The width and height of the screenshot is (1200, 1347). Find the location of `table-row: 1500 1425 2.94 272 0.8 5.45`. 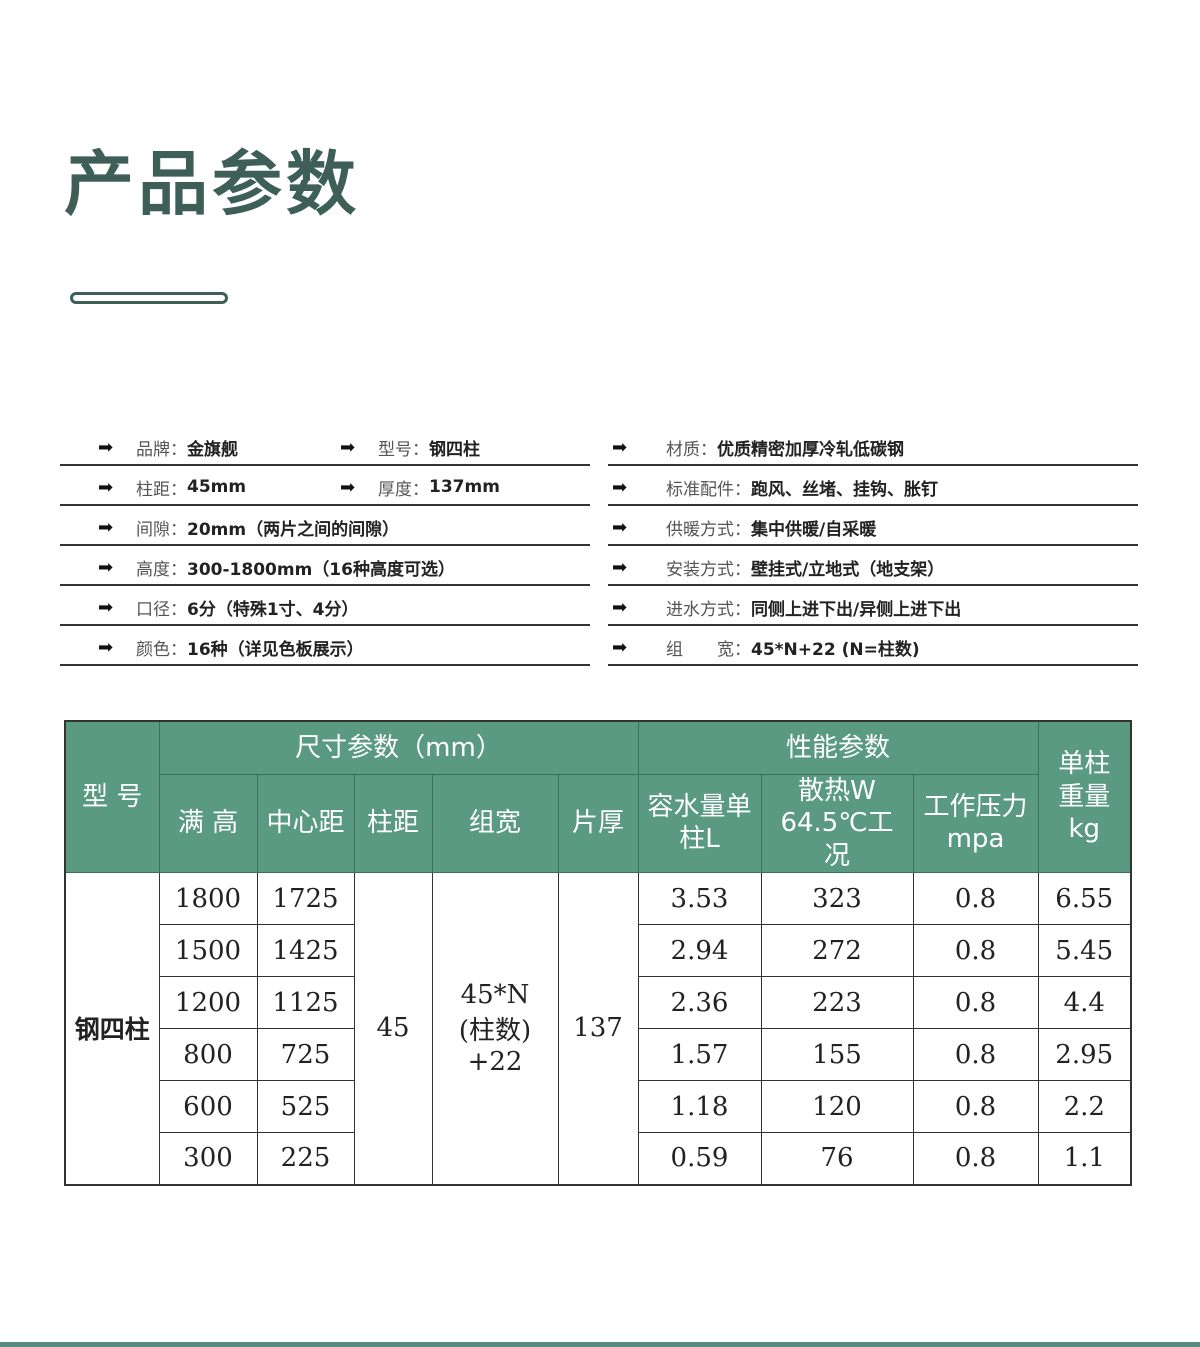

table-row: 1500 1425 2.94 272 0.8 5.45 is located at coordinates (598, 950).